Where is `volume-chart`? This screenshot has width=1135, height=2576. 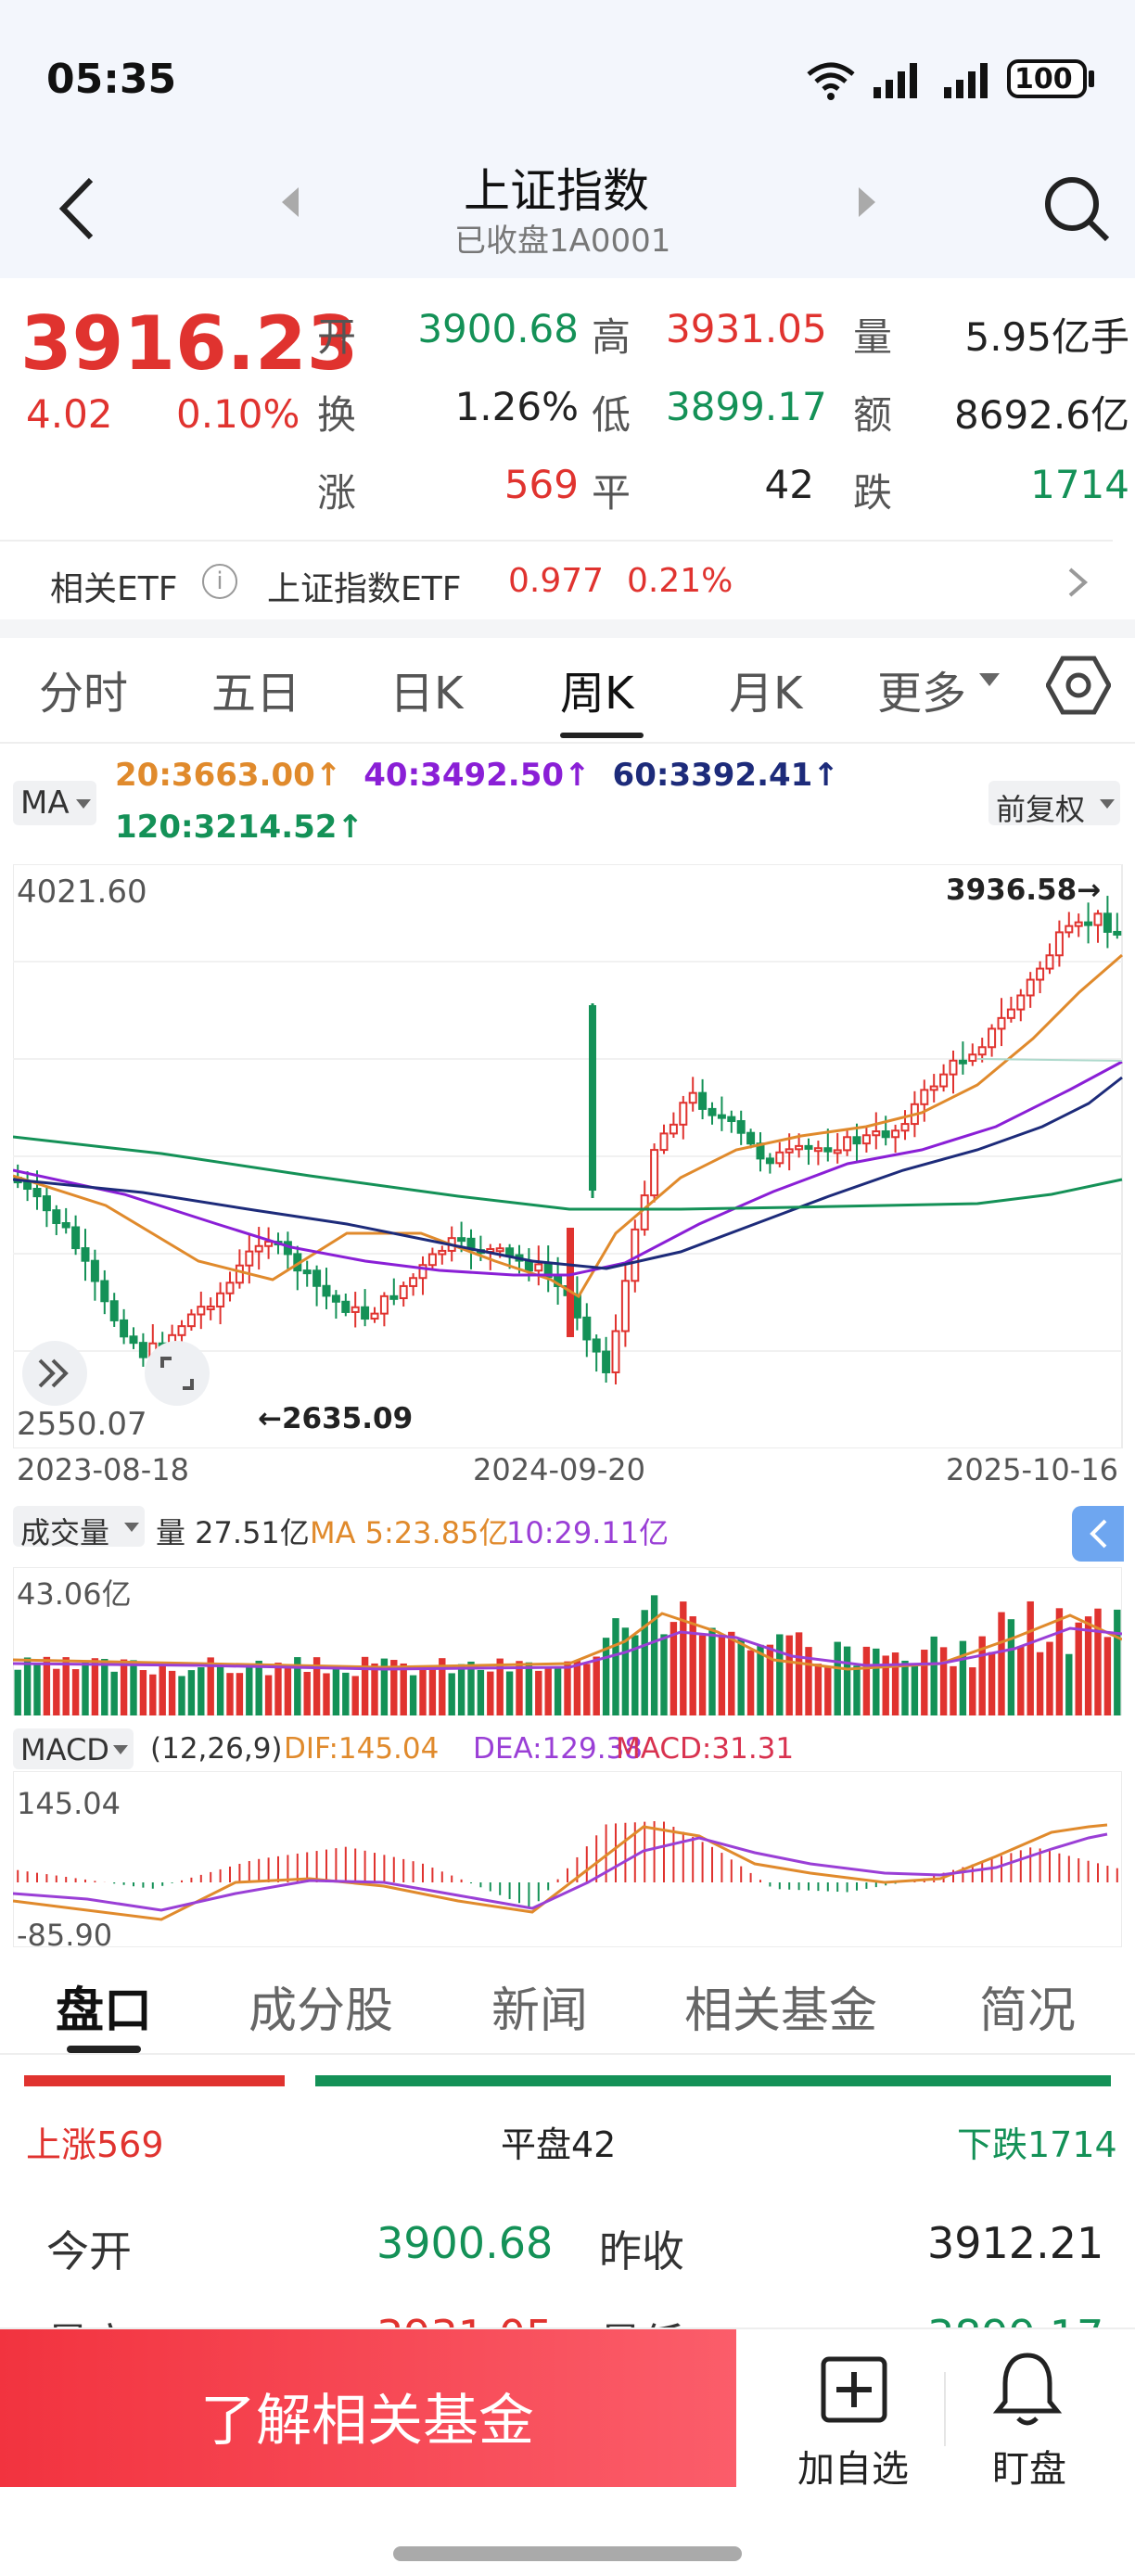
volume-chart is located at coordinates (567, 1641).